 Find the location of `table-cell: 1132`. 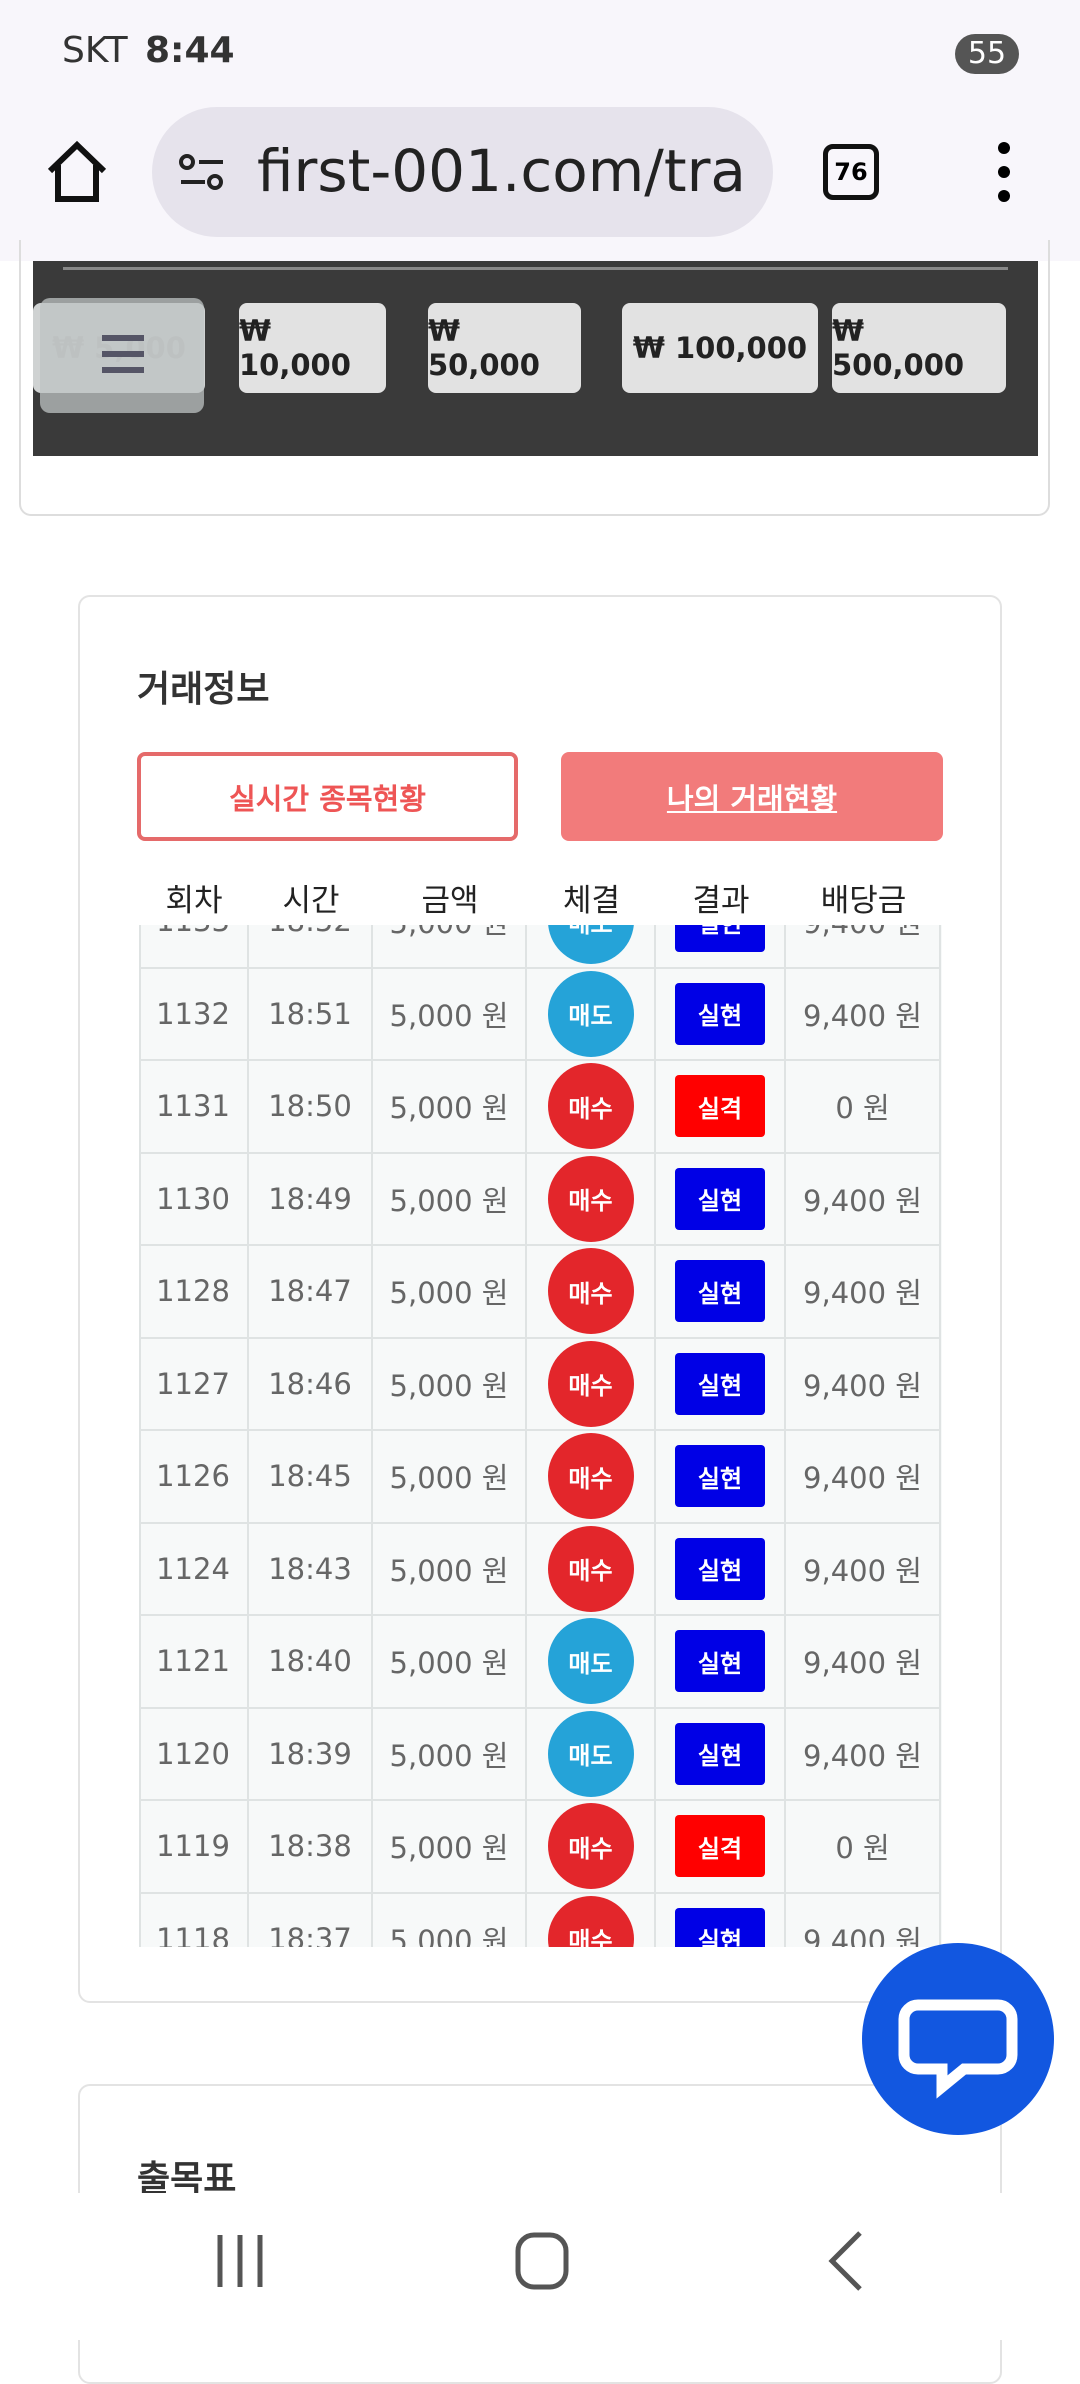

table-cell: 1132 is located at coordinates (195, 1014).